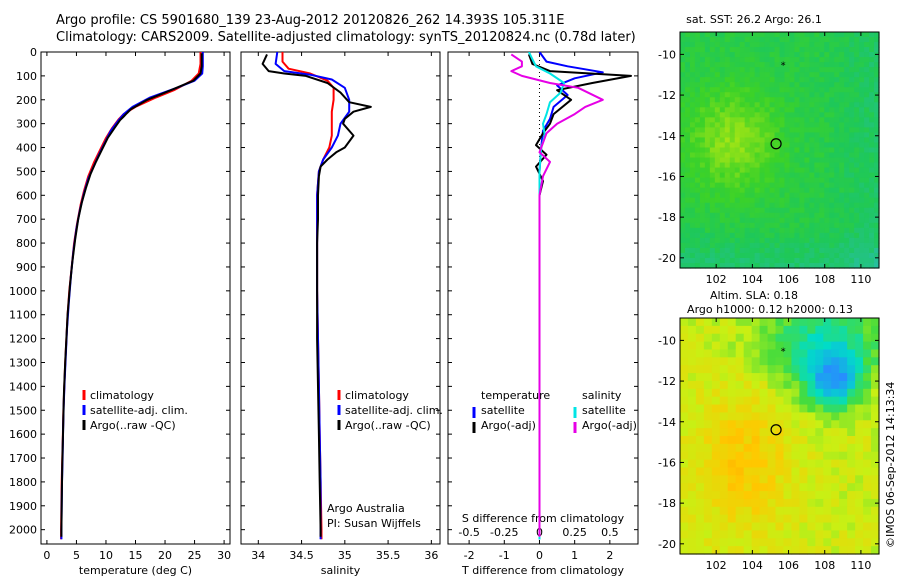 The height and width of the screenshot is (580, 900). I want to click on top-tick-label: -0.25, so click(504, 532).